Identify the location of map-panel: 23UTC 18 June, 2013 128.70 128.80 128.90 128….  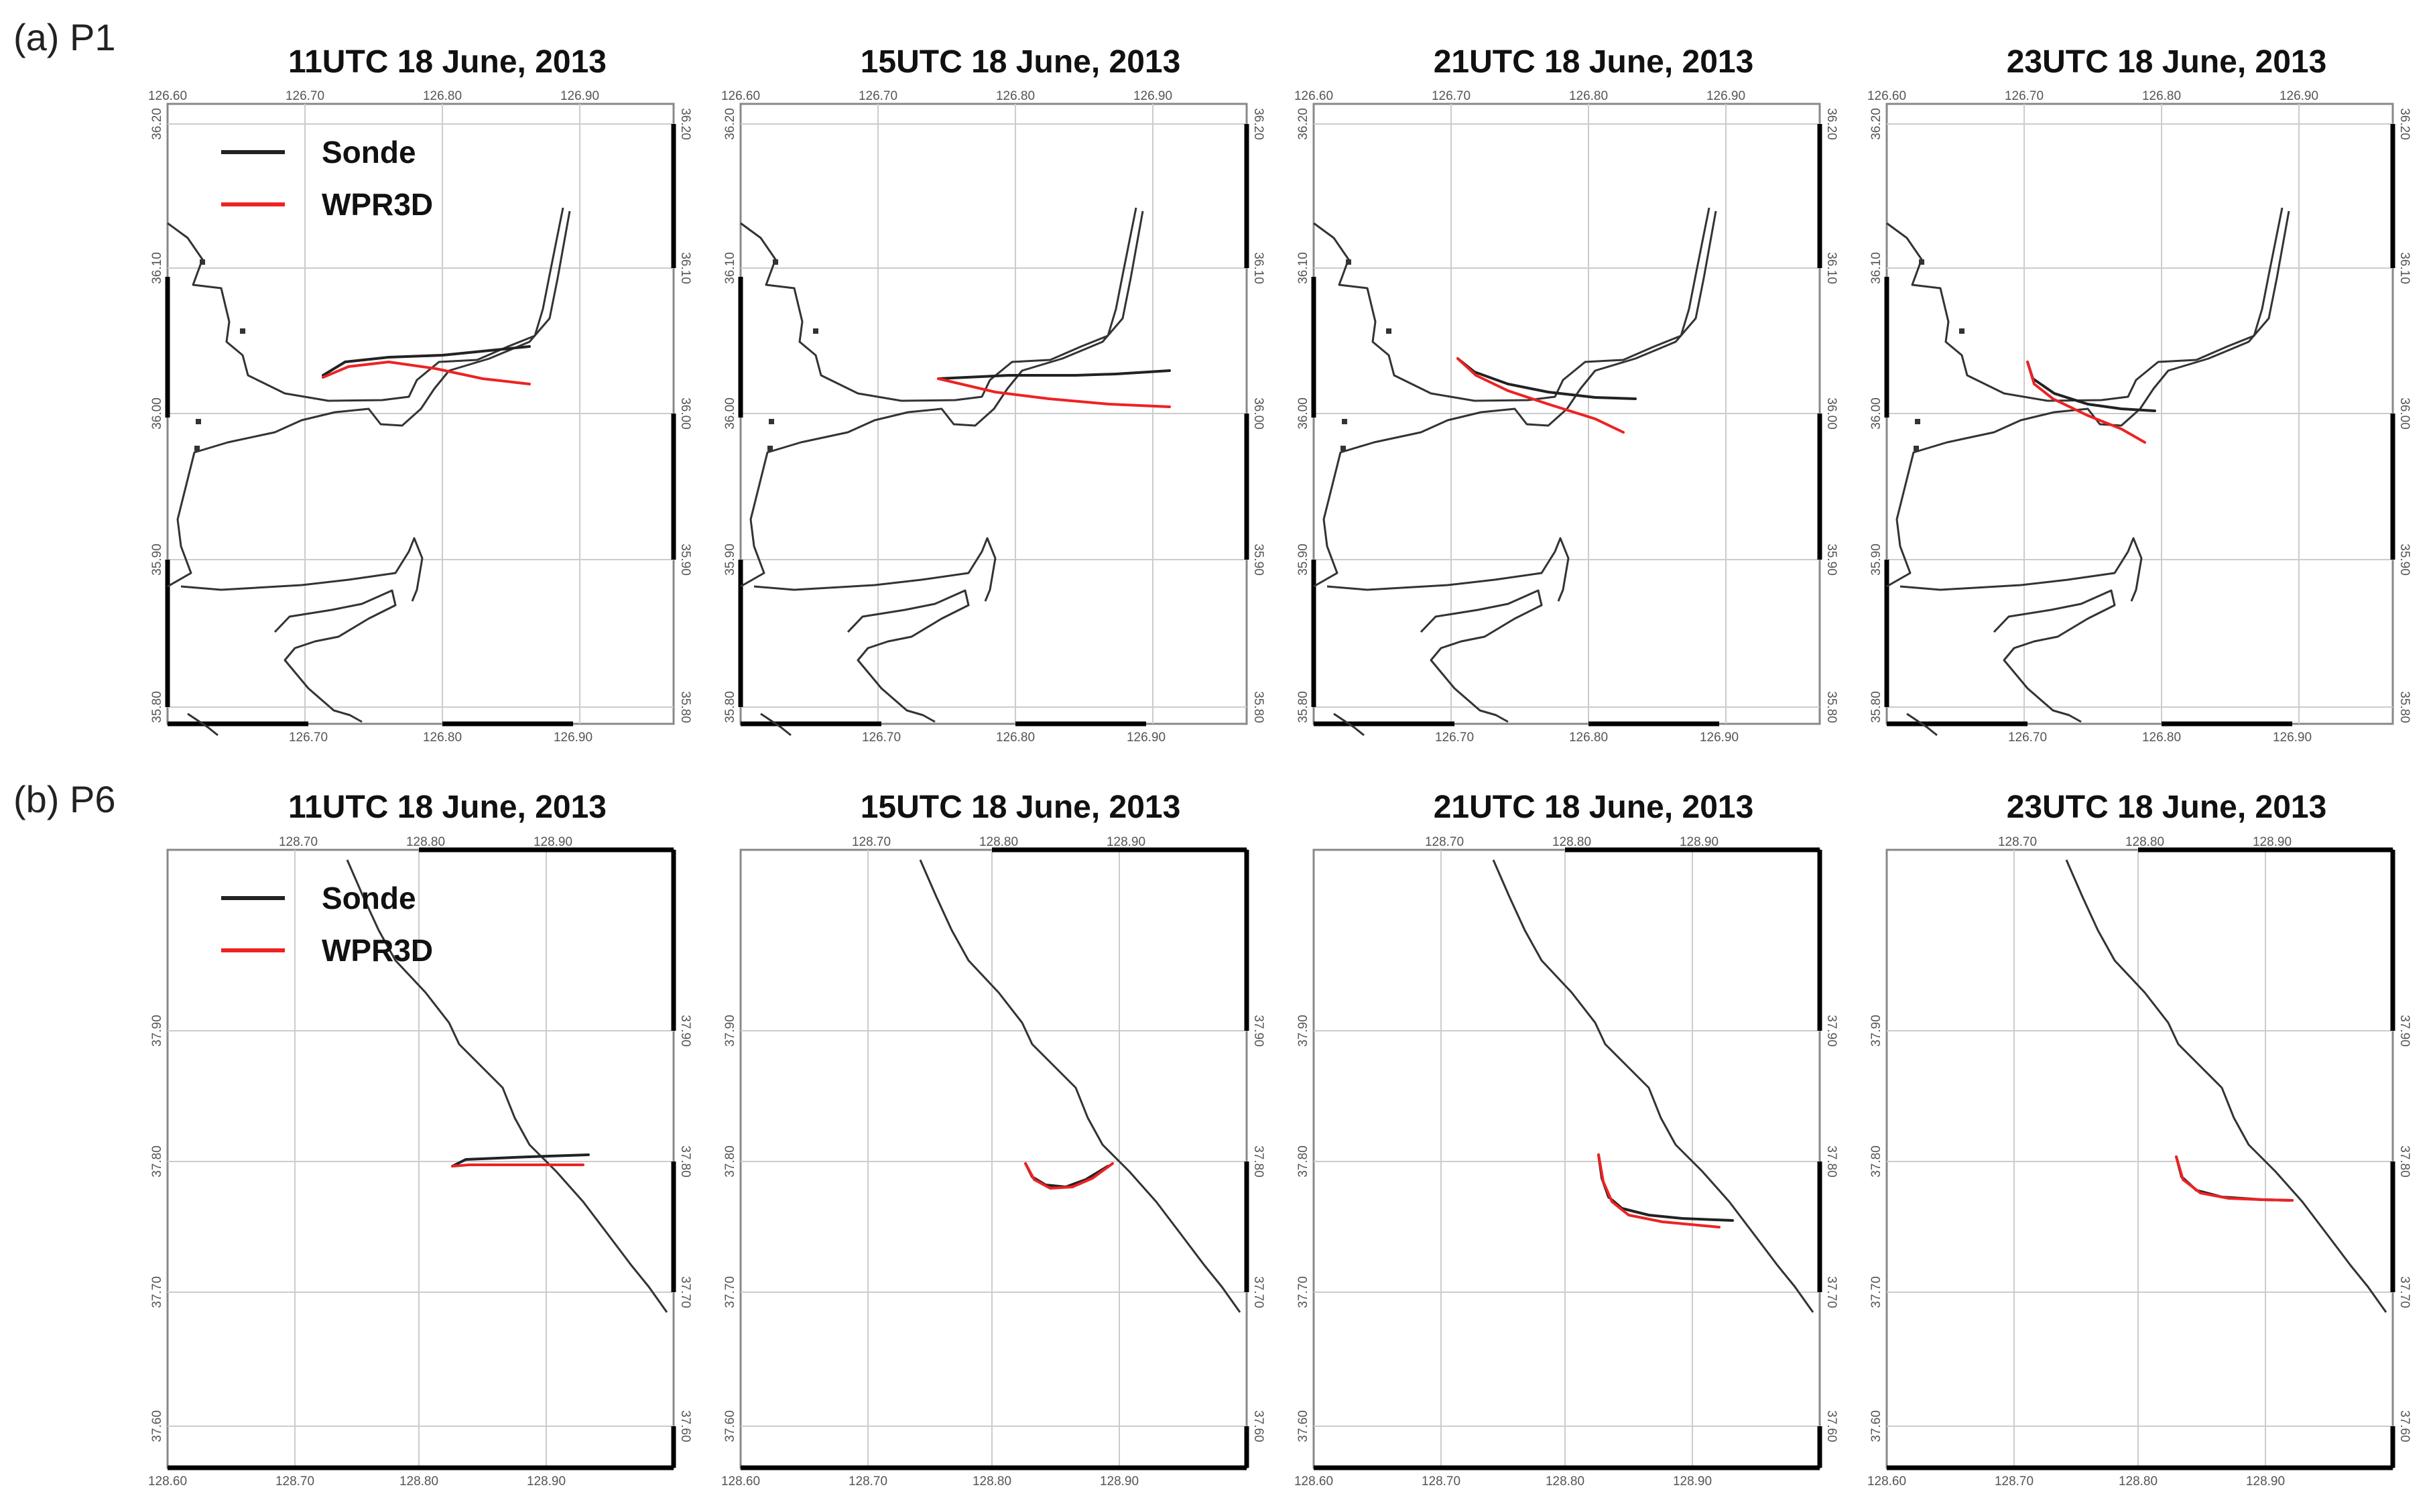
(2139, 1139).